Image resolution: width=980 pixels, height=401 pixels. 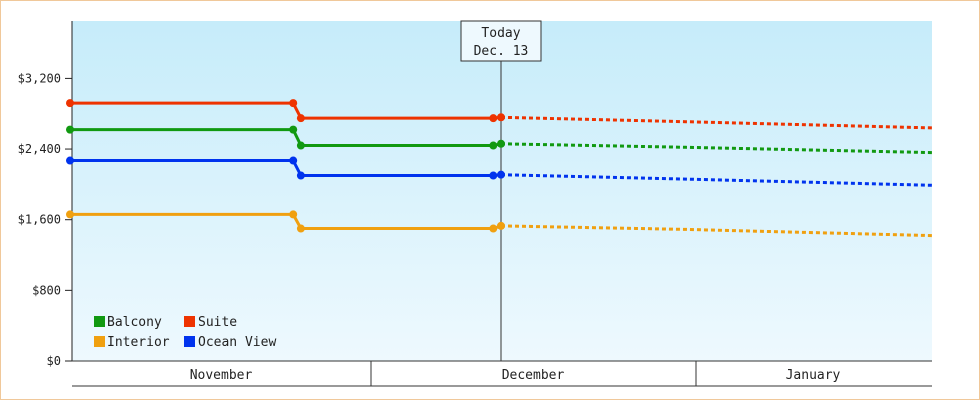 I want to click on y-tick-label: $800, so click(x=46, y=290).